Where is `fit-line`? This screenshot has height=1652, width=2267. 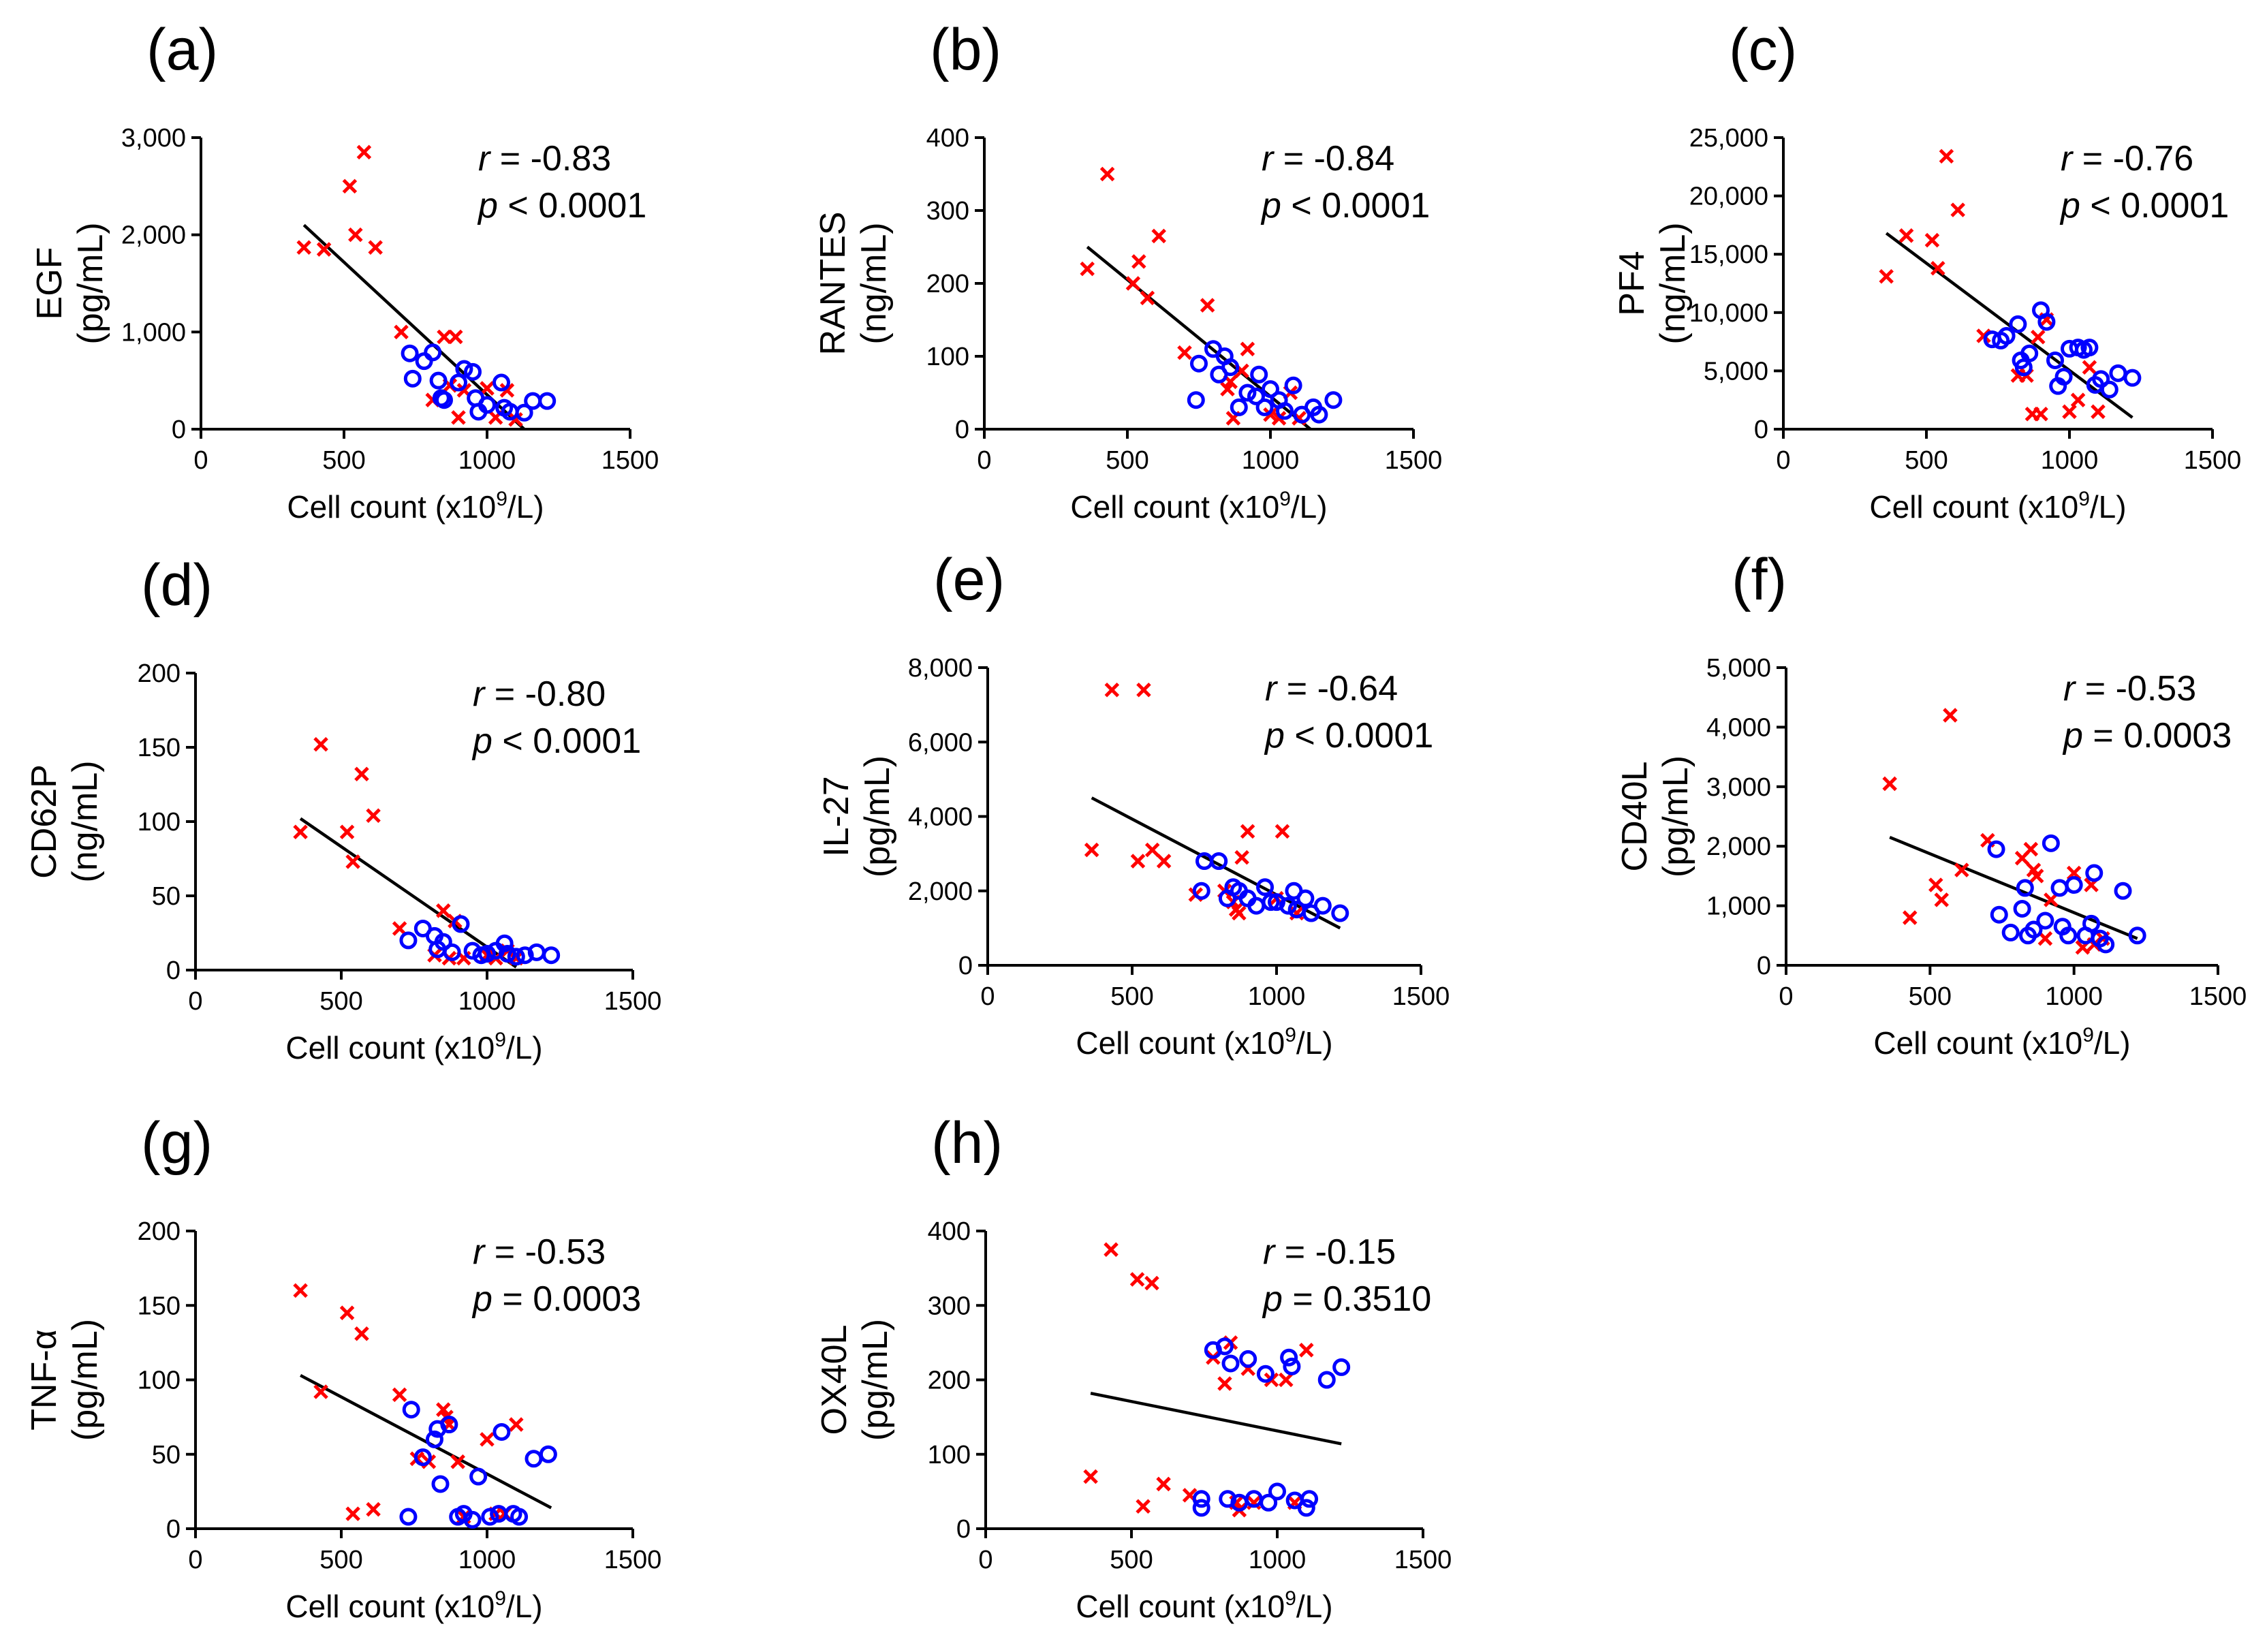
fit-line is located at coordinates (2013, 888).